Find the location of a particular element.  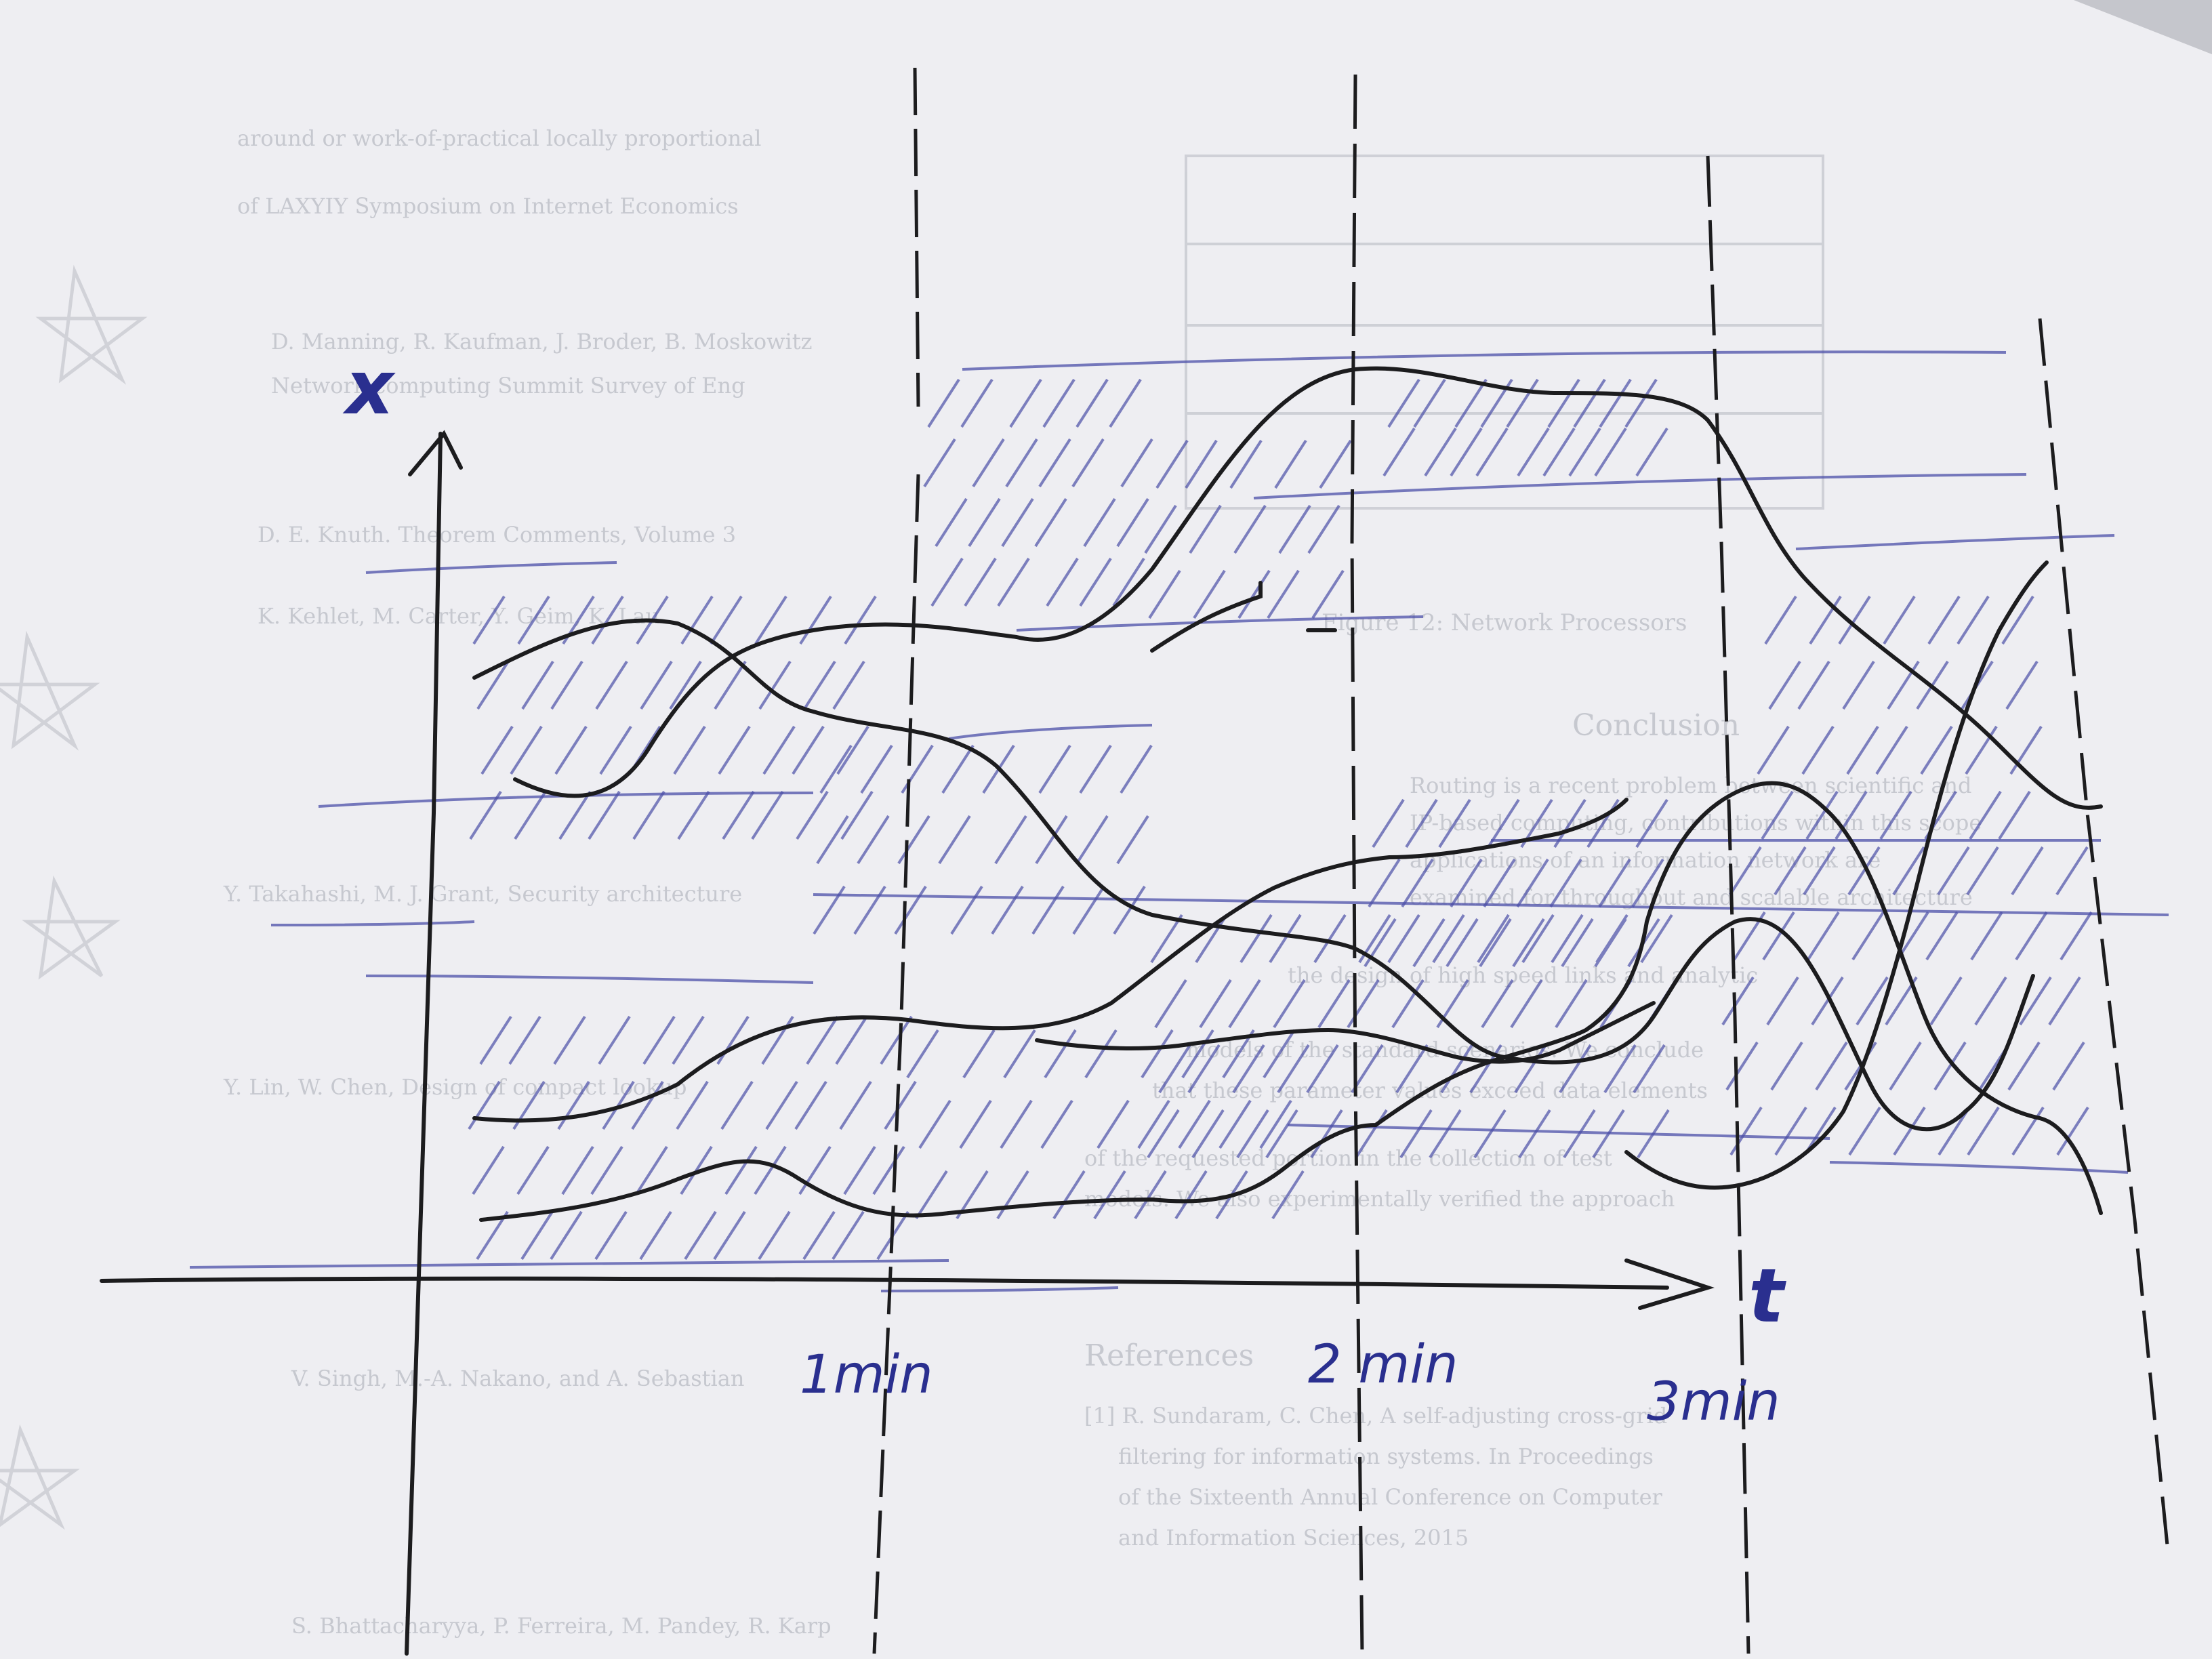

bleed-ref-line: Network computing Summit Survey of Eng is located at coordinates (508, 385).